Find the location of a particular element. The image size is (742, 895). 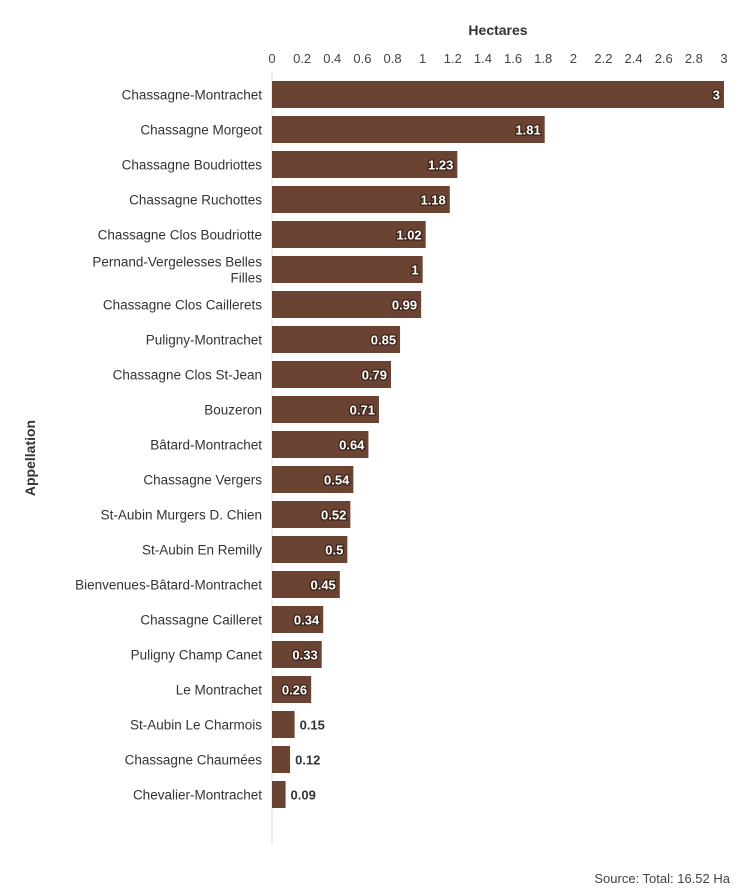

category-label: Bouzeron is located at coordinates (233, 410).